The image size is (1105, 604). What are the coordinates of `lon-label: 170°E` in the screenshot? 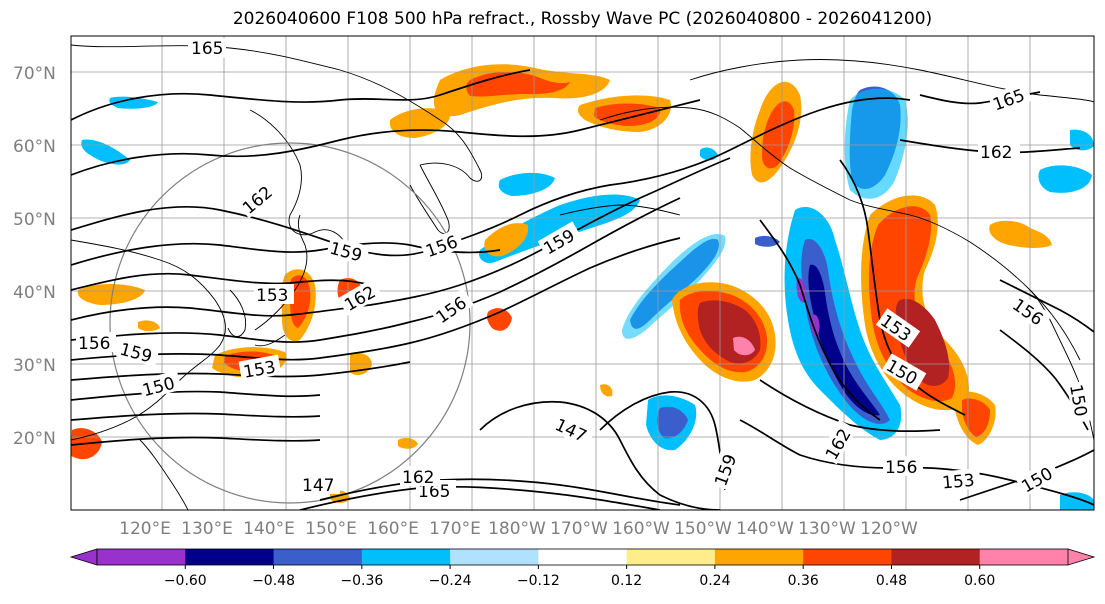 It's located at (455, 529).